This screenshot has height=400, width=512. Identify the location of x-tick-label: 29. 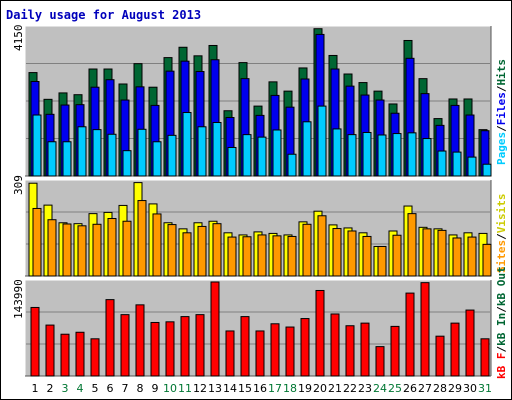
(455, 388).